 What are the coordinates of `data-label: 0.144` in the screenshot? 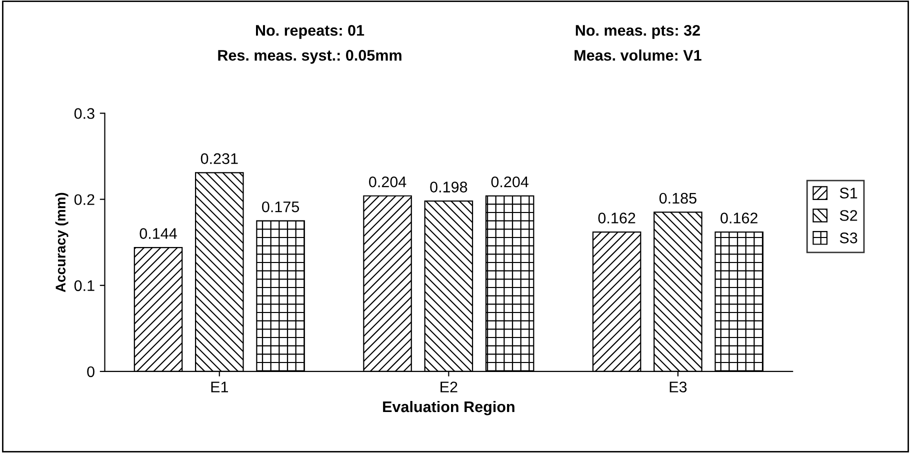 It's located at (158, 233).